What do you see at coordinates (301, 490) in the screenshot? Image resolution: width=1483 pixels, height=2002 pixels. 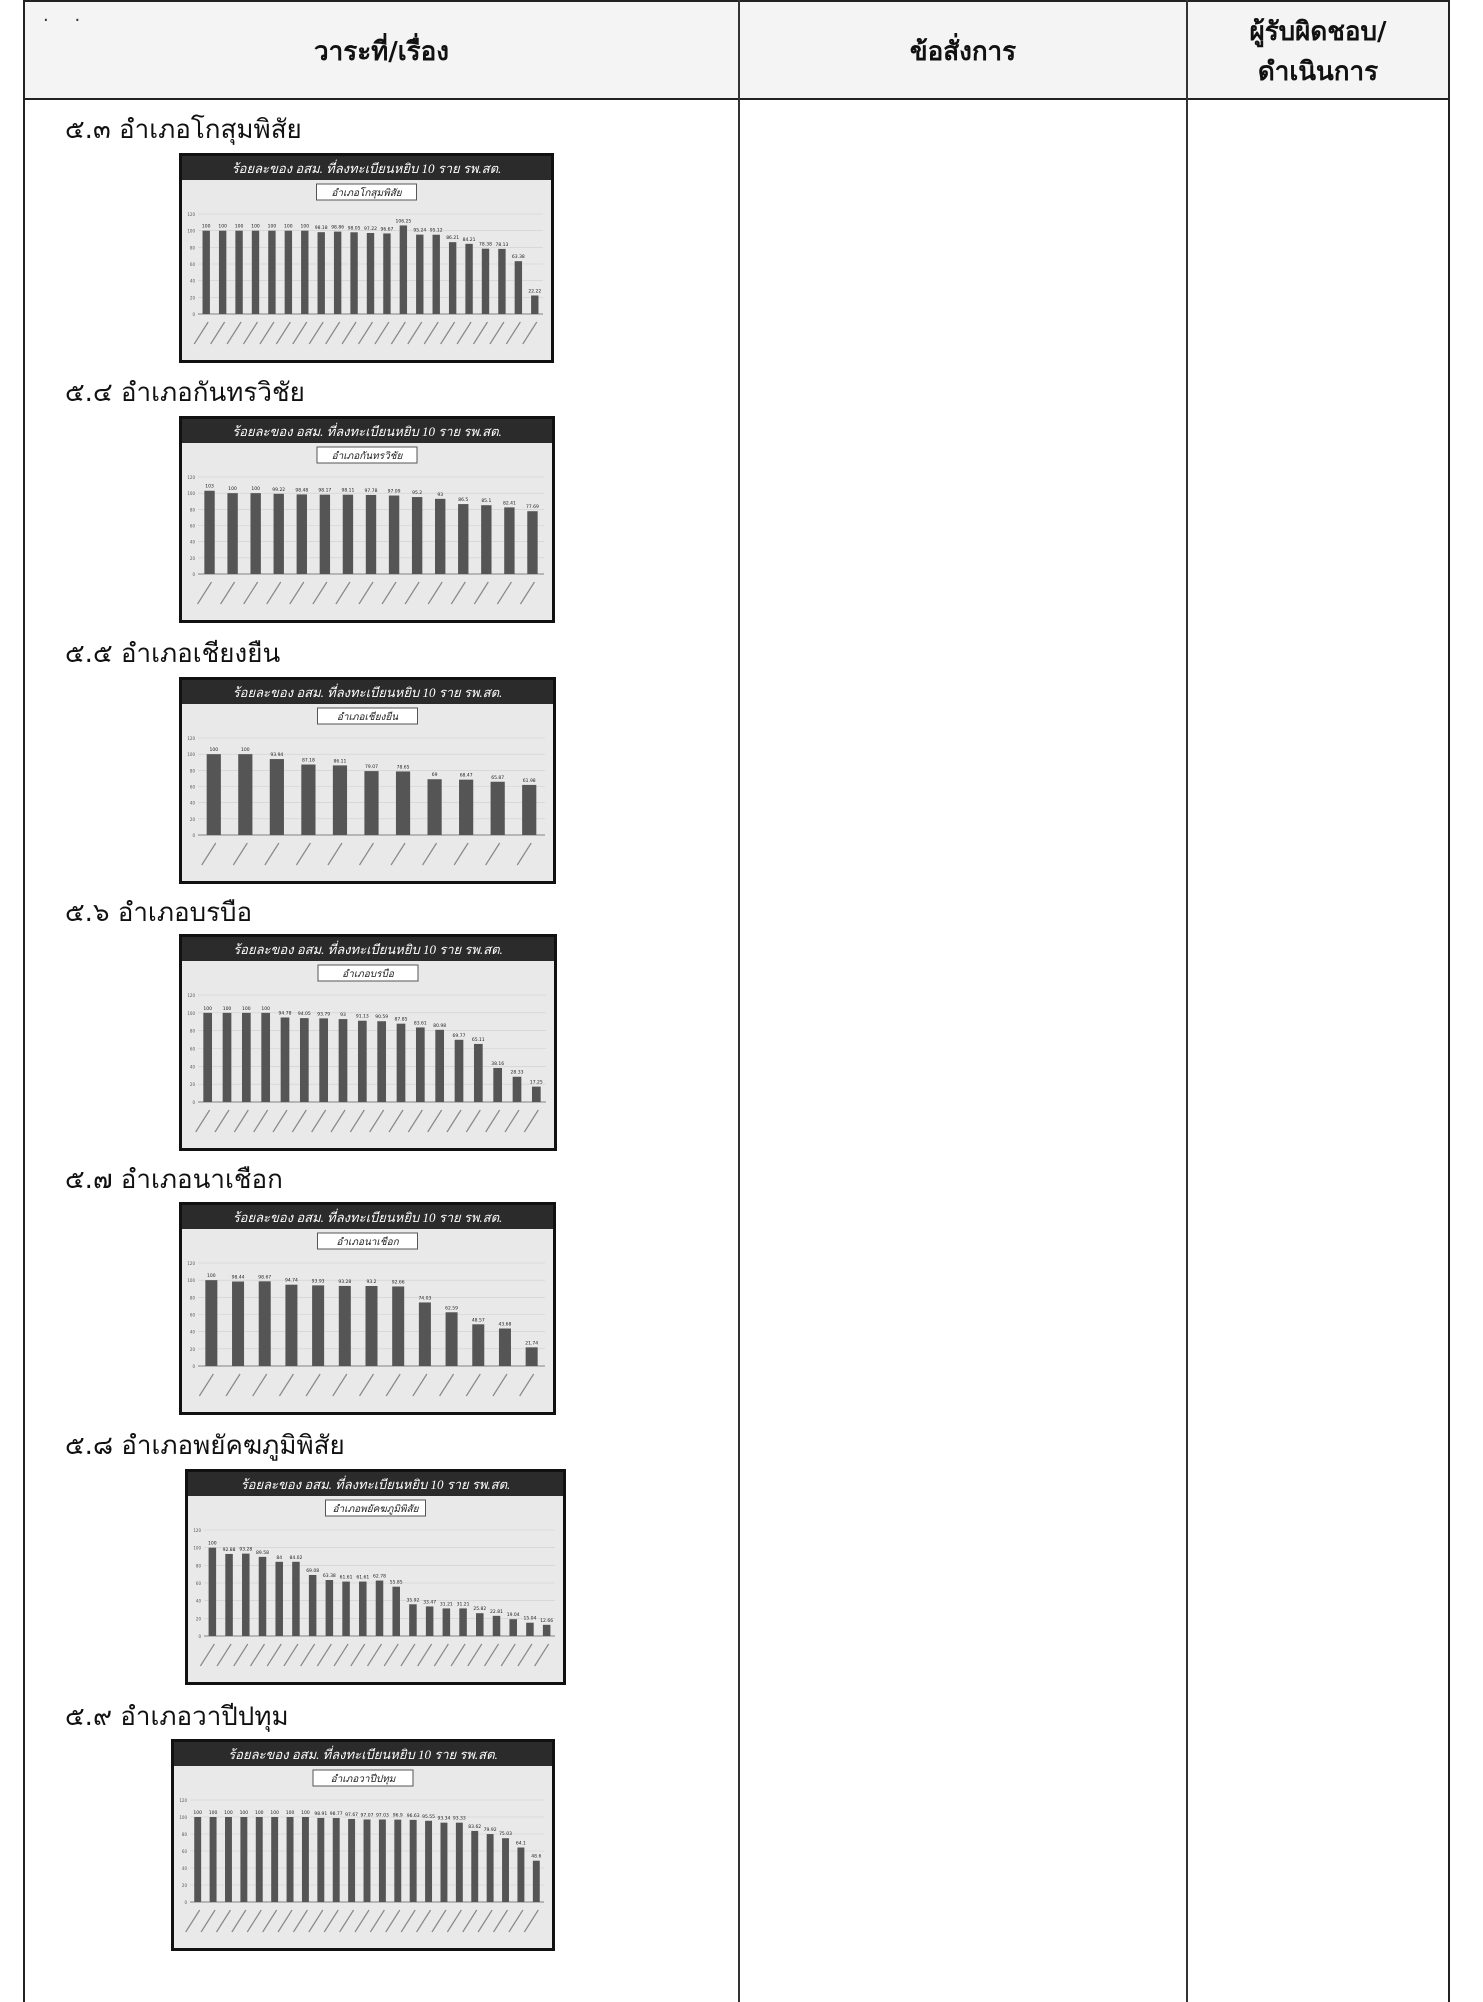 I see `bar-value-label: 98.48` at bounding box center [301, 490].